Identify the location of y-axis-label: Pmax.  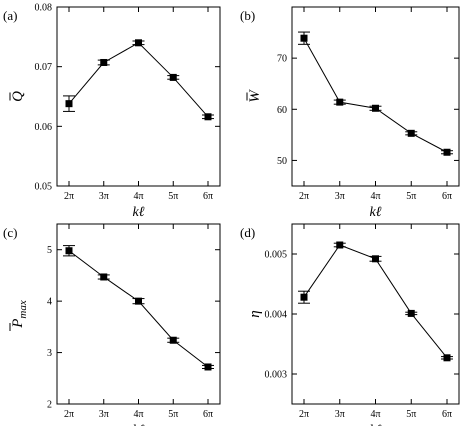
(19, 314).